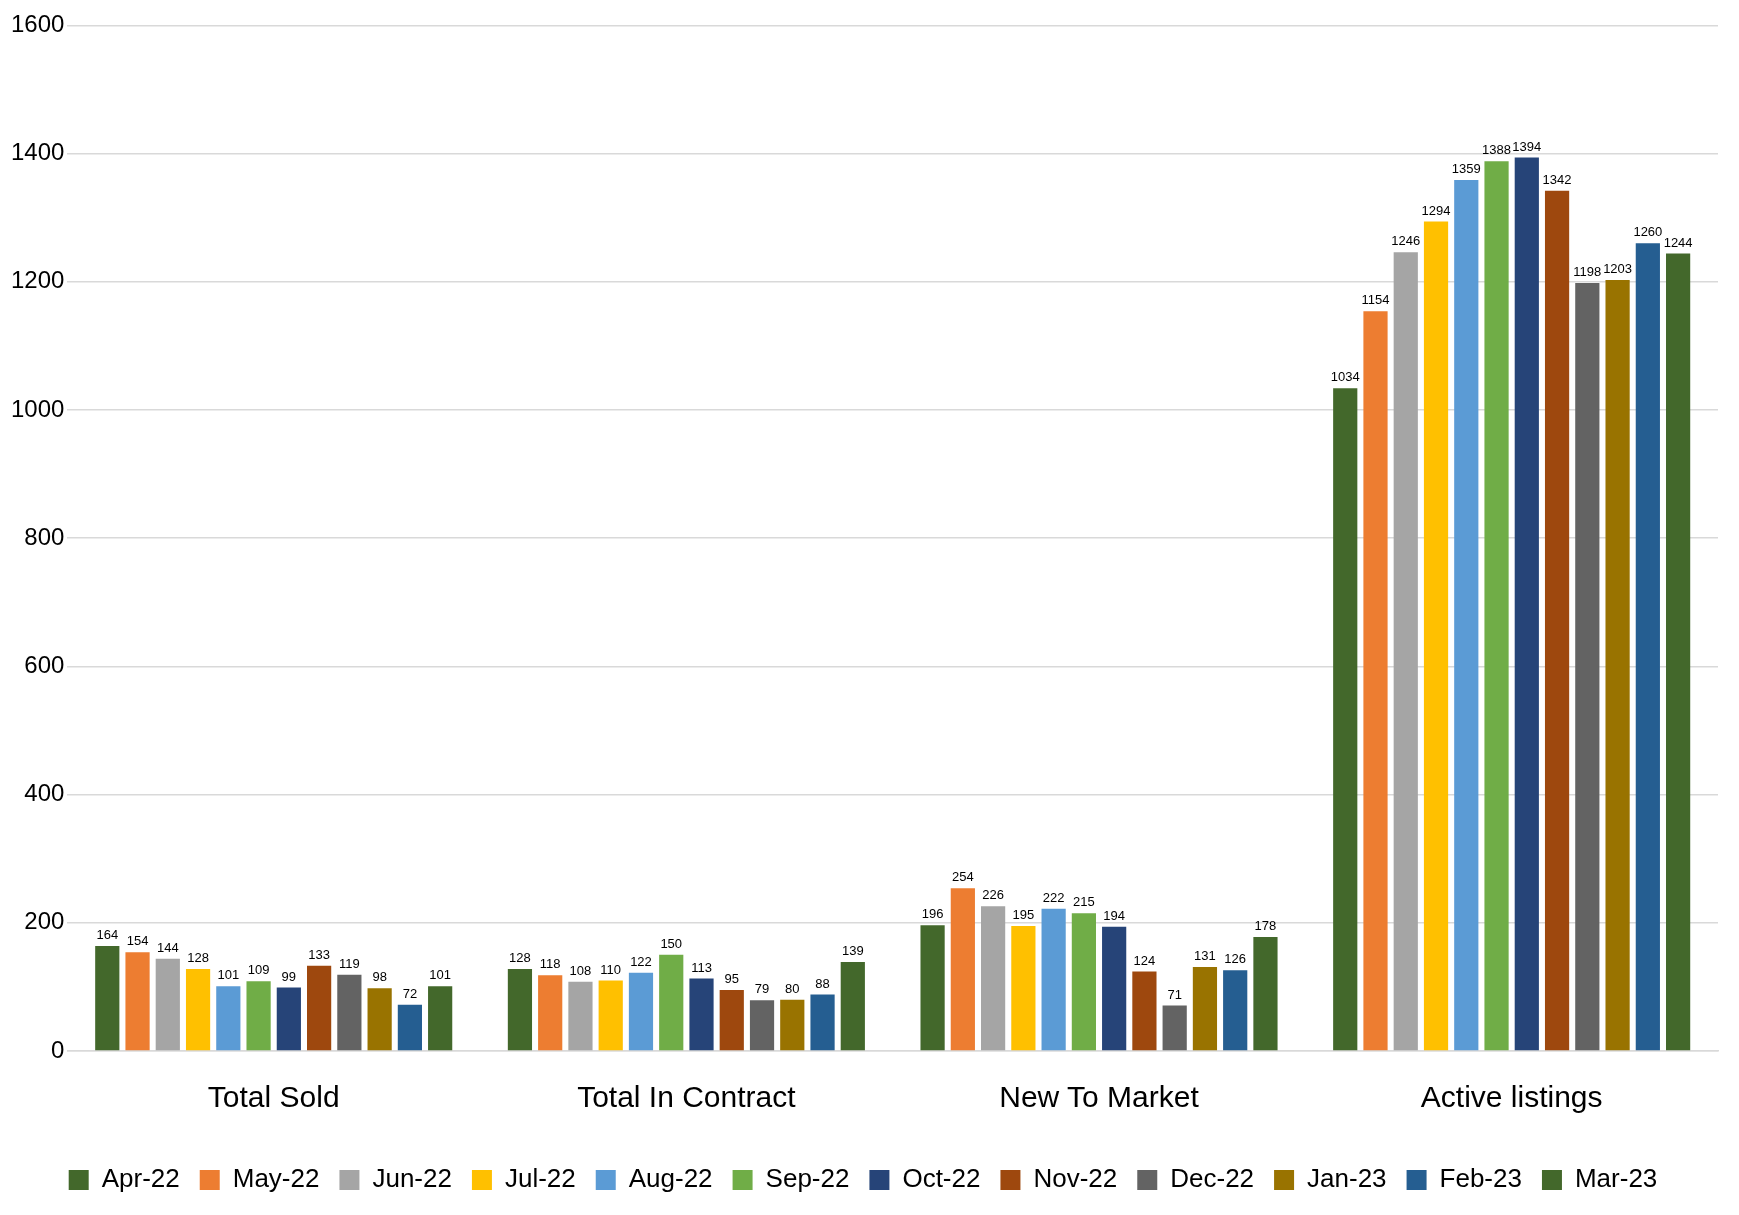 This screenshot has height=1215, width=1739. What do you see at coordinates (1436, 210) in the screenshot?
I see `data-label: 1294` at bounding box center [1436, 210].